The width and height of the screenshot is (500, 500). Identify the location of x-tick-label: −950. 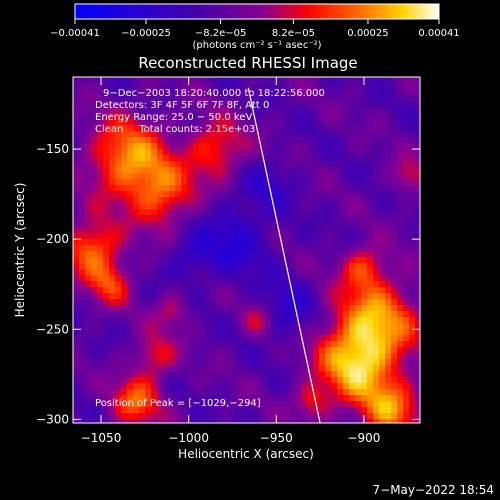
(276, 438).